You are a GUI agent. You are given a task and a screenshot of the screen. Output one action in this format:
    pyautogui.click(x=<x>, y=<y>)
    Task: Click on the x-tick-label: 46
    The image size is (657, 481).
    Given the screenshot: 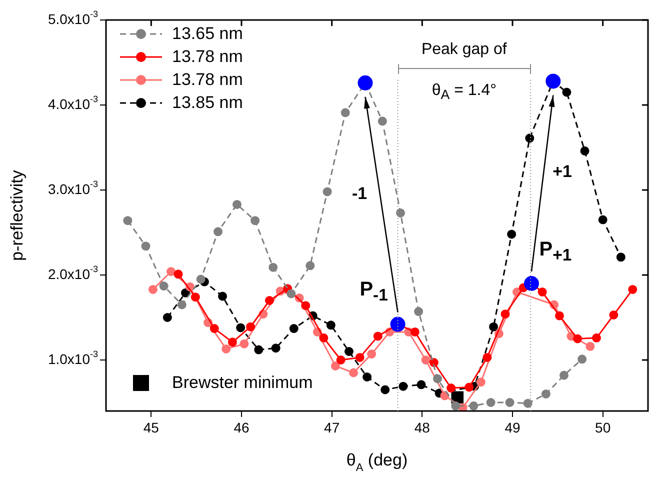 What is the action you would take?
    pyautogui.click(x=242, y=427)
    